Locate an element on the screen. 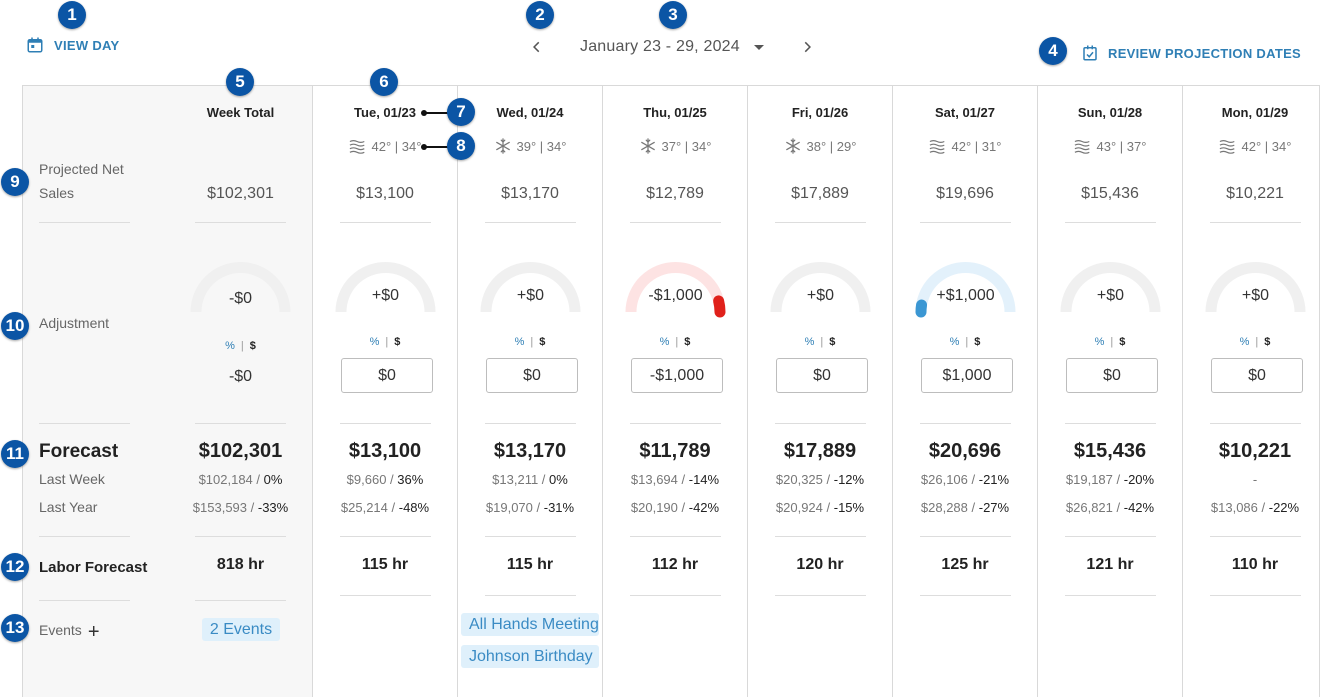 This screenshot has height=697, width=1324. chevron-left-icon is located at coordinates (536, 47).